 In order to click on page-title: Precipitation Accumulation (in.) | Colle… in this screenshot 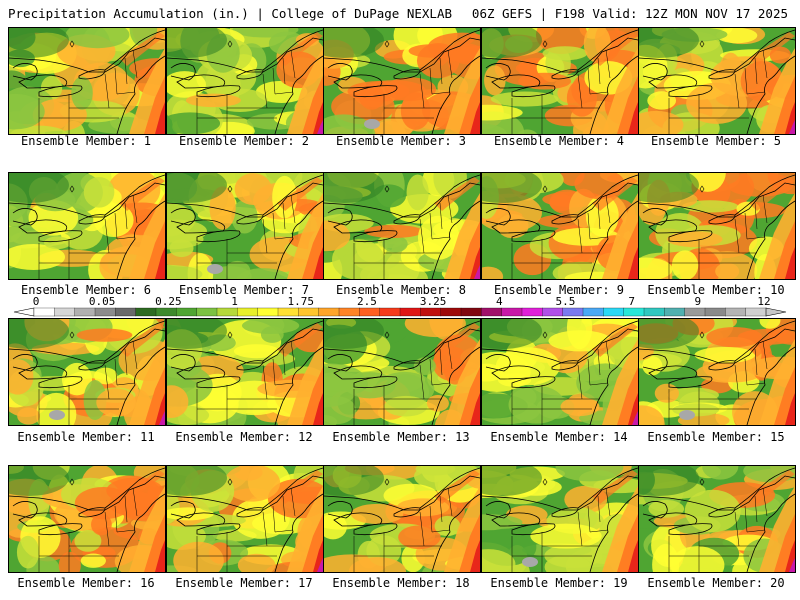, I will do `click(230, 13)`.